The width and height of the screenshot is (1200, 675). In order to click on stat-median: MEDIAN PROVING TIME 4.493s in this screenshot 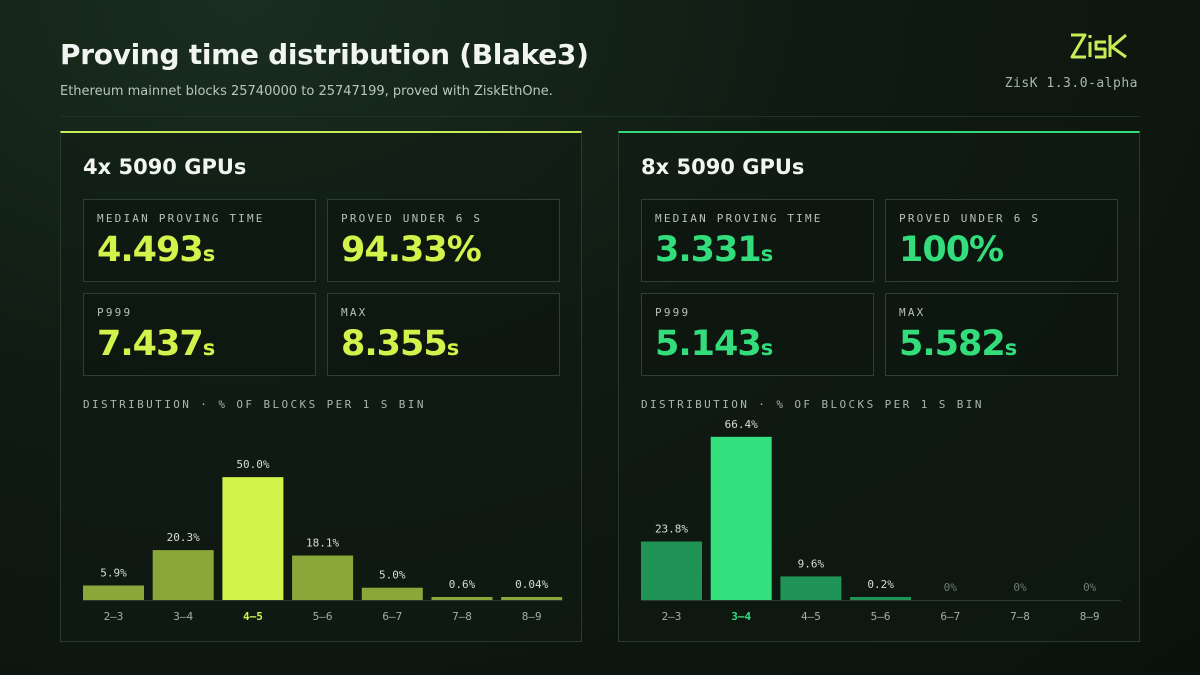, I will do `click(199, 240)`.